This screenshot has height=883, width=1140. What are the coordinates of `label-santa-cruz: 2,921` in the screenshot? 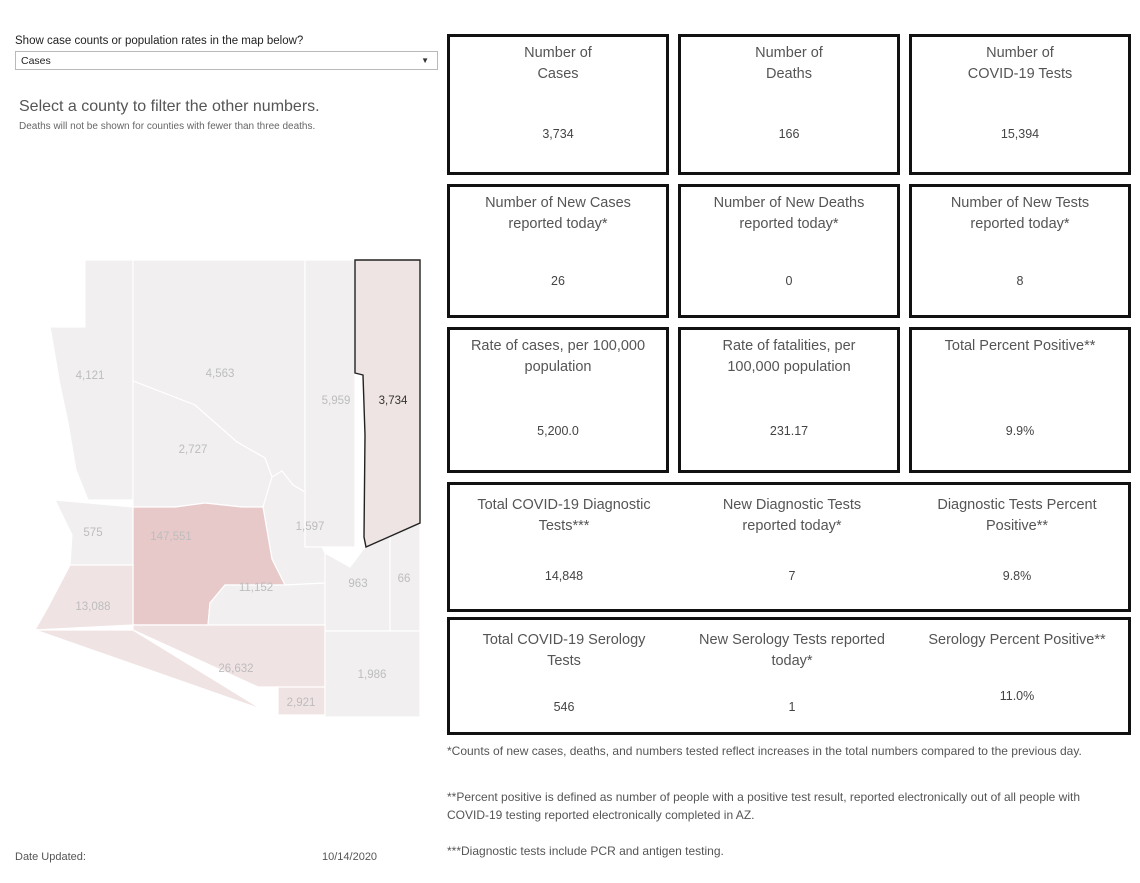 It's located at (301, 703).